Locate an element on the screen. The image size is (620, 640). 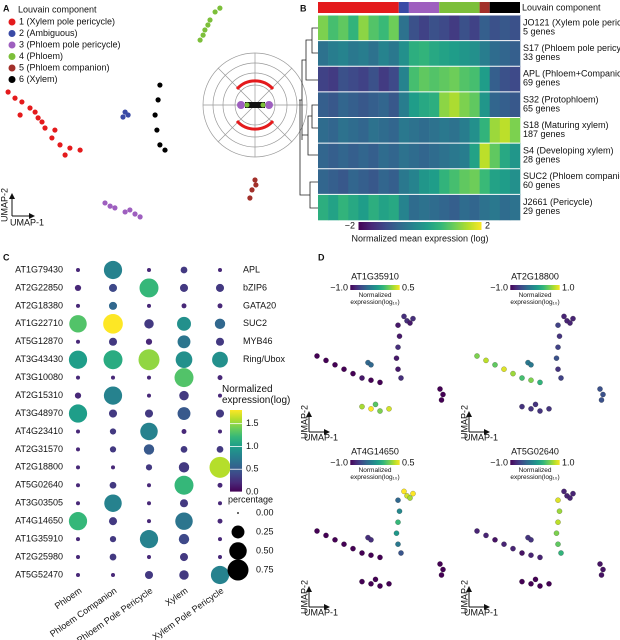
gene-label: AT1G22710 is located at coordinates (39, 323).